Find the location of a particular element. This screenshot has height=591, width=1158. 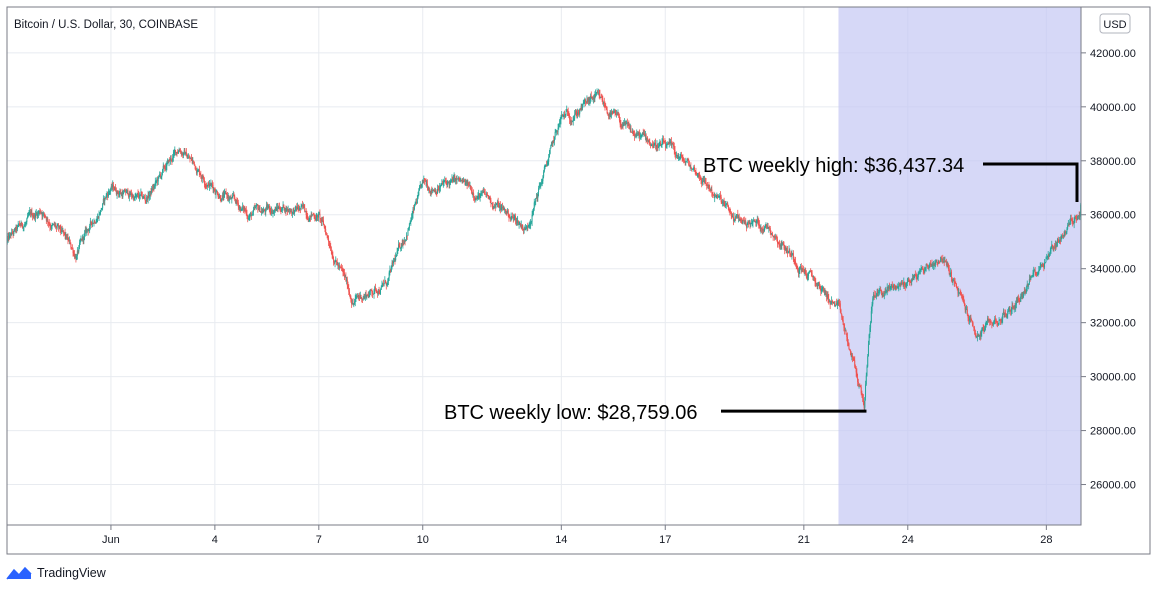

currency-label: USD is located at coordinates (1114, 25).